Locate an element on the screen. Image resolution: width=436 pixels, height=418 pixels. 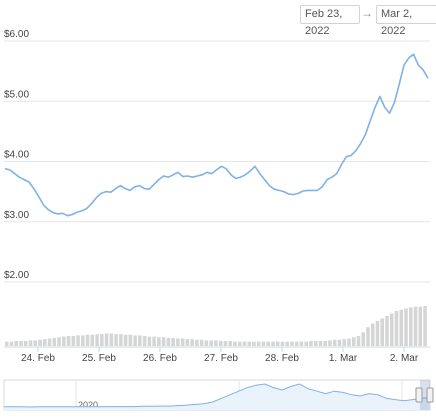
x-tick-label: 25. Feb is located at coordinates (99, 358).